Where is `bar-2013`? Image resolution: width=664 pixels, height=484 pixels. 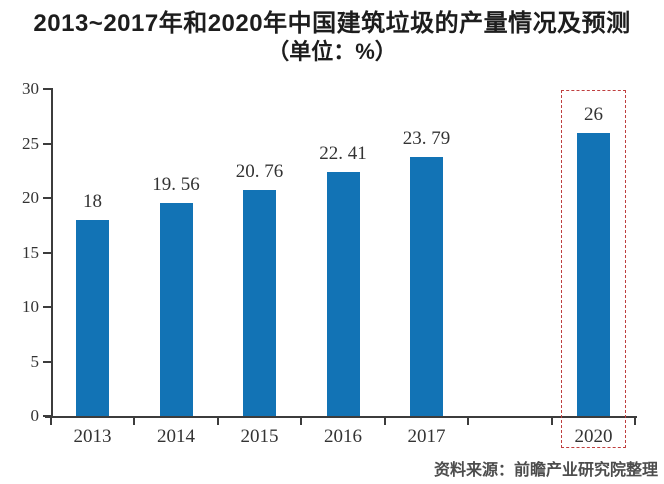 bar-2013 is located at coordinates (92, 317).